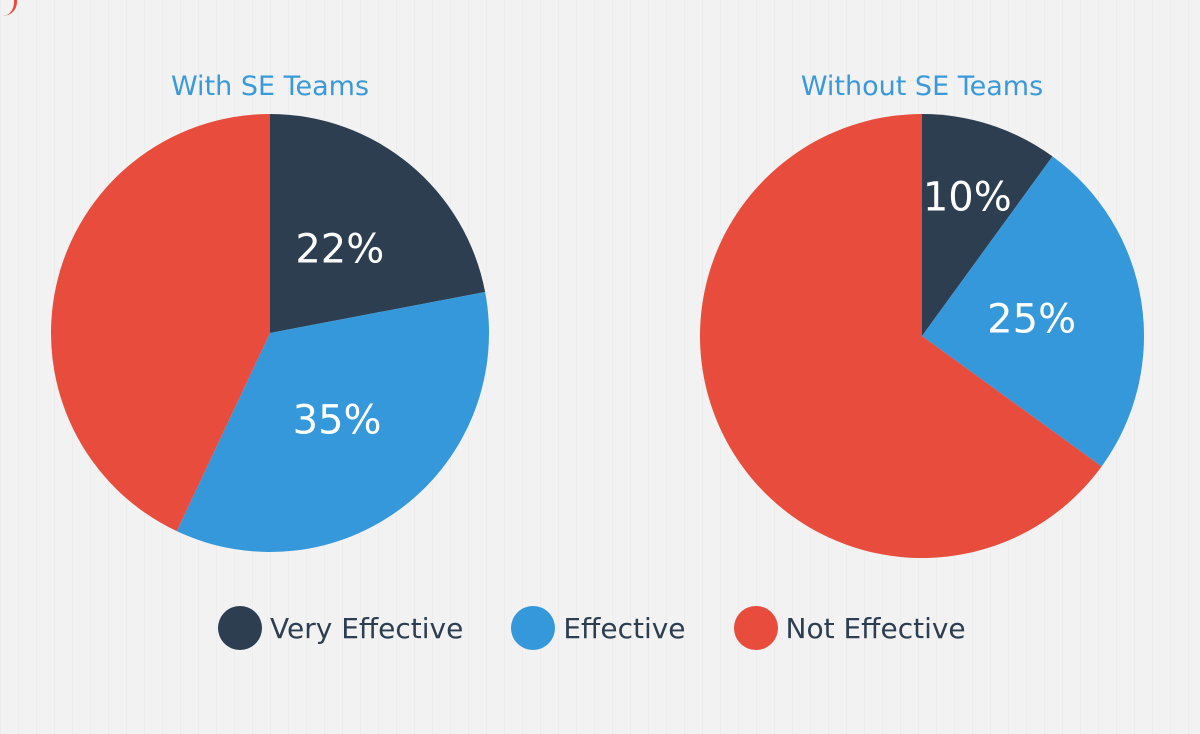 This screenshot has width=1200, height=734. I want to click on slice-label-effective: 25%, so click(1031, 320).